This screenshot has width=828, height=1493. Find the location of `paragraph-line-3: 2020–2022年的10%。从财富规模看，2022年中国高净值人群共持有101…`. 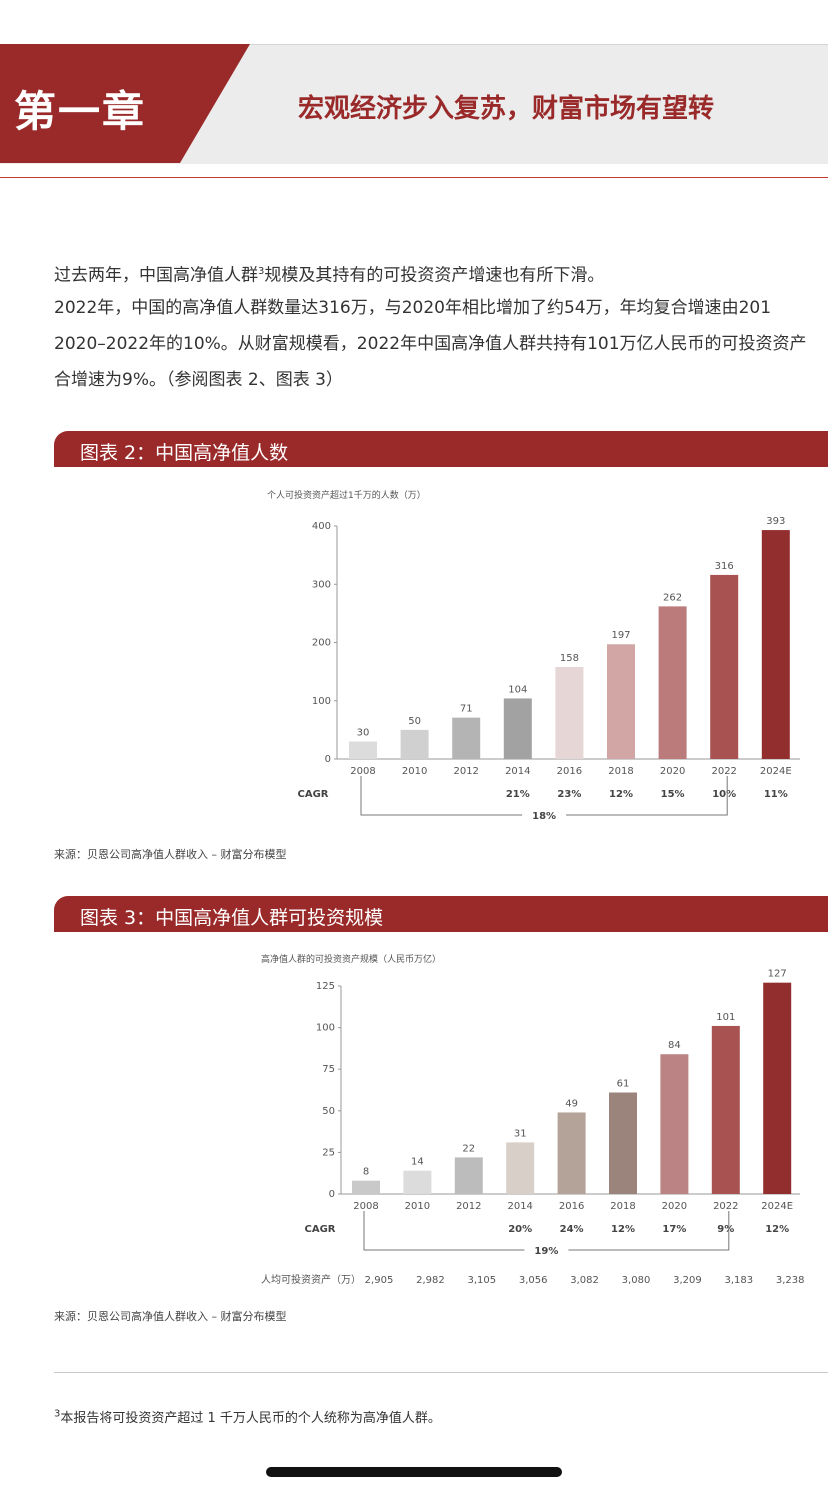

paragraph-line-3: 2020–2022年的10%。从财富规模看，2022年中国高净值人群共持有101… is located at coordinates (430, 344).